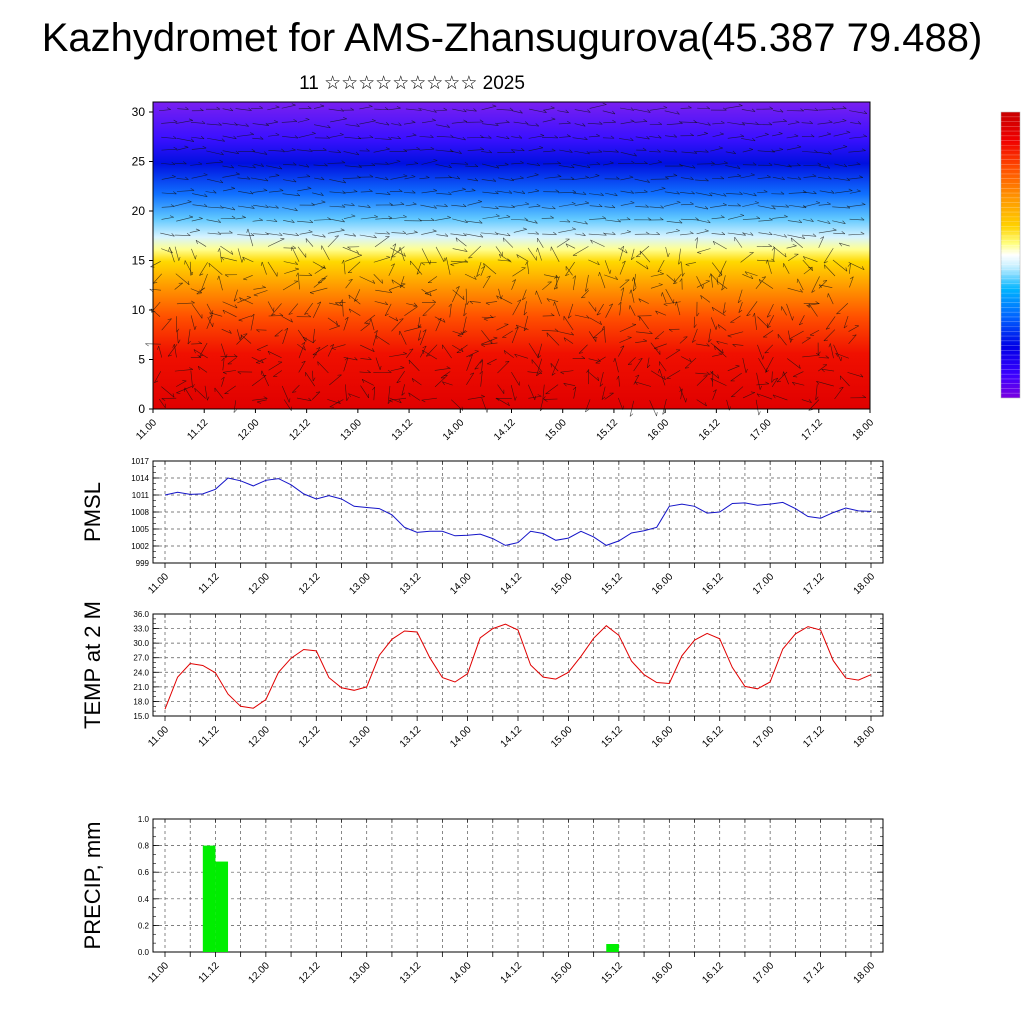 The width and height of the screenshot is (1024, 1024). What do you see at coordinates (144, 899) in the screenshot?
I see `precip-ytick-label: 0.4` at bounding box center [144, 899].